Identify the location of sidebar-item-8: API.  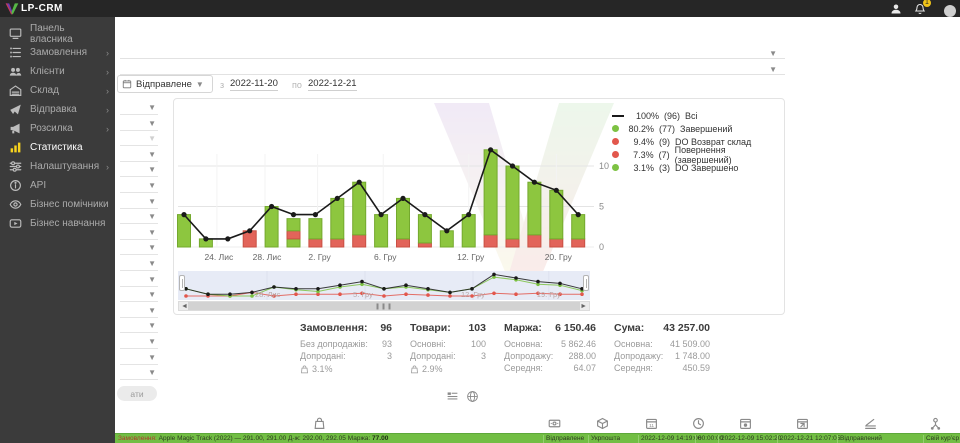
(57, 185).